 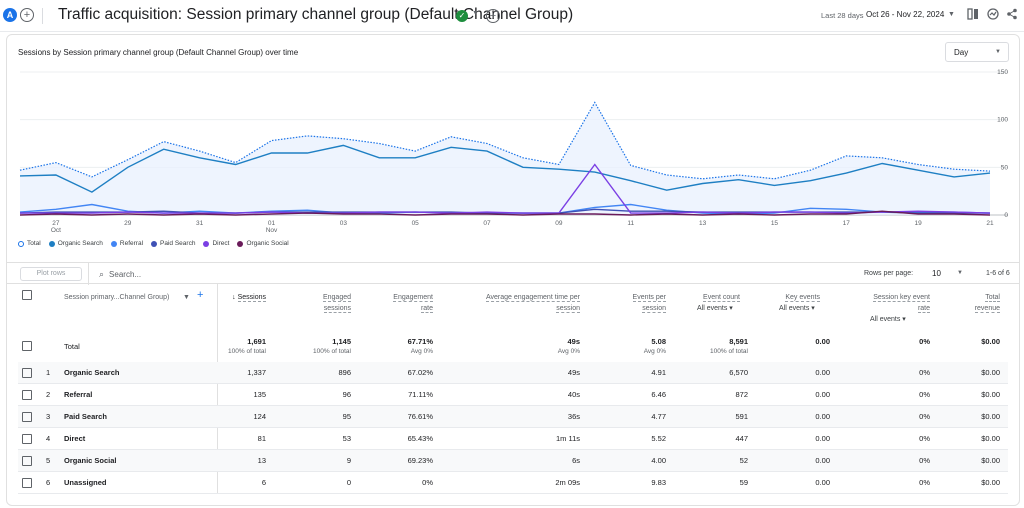 I want to click on rows-per-page-chevron-icon: ▼, so click(x=960, y=273).